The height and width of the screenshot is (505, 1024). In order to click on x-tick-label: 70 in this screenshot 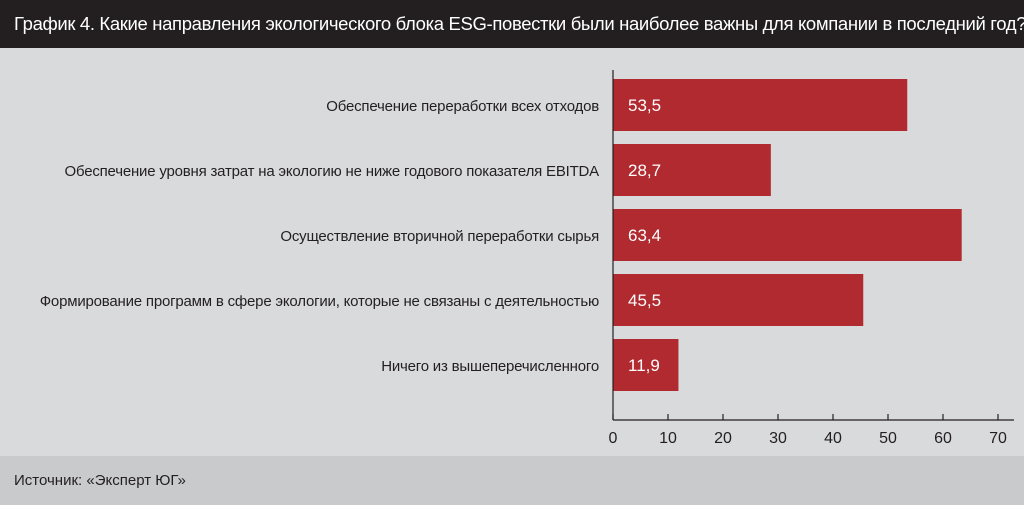, I will do `click(998, 438)`.